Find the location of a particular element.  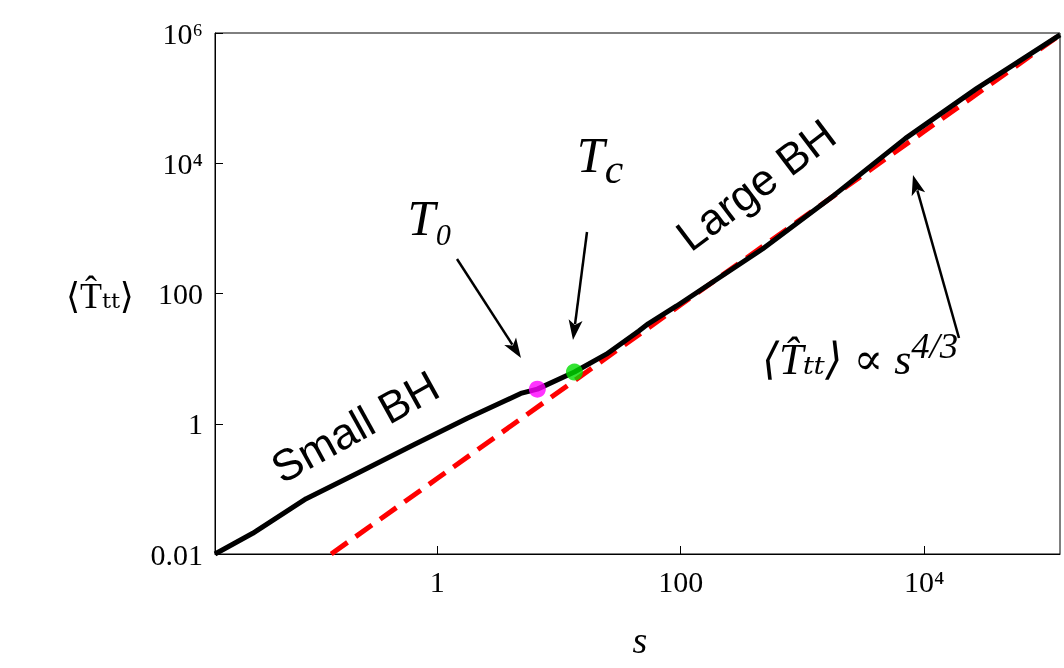

annotation: T$_{c}$ is located at coordinates (600, 159).